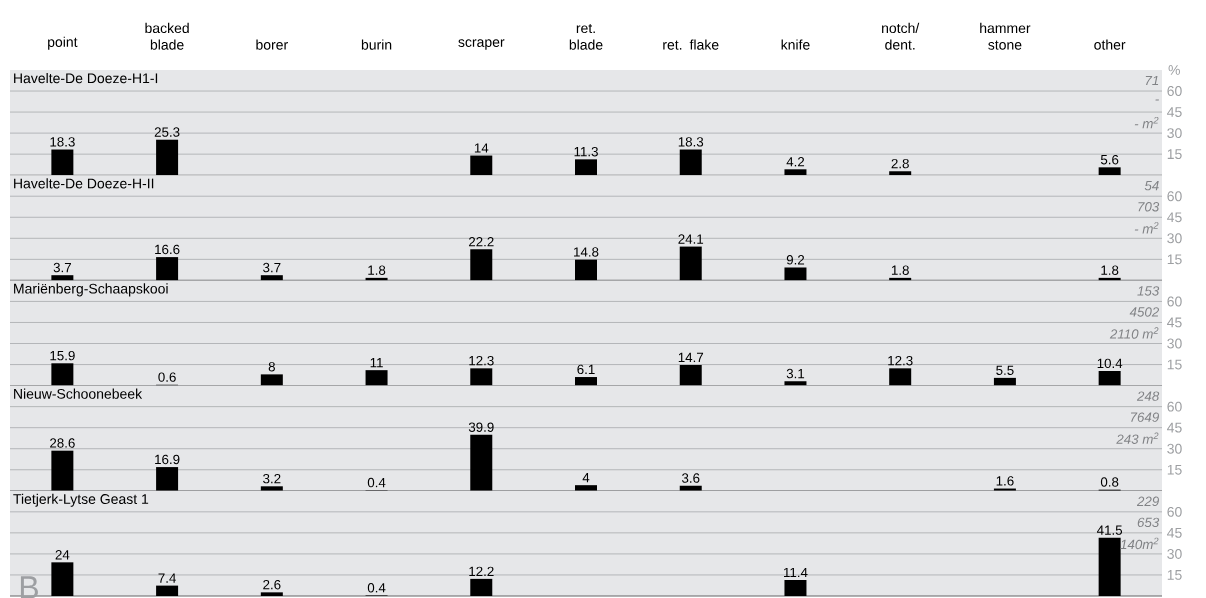 This screenshot has height=598, width=1206. Describe the element at coordinates (1151, 185) in the screenshot. I see `annotation: 54` at that location.